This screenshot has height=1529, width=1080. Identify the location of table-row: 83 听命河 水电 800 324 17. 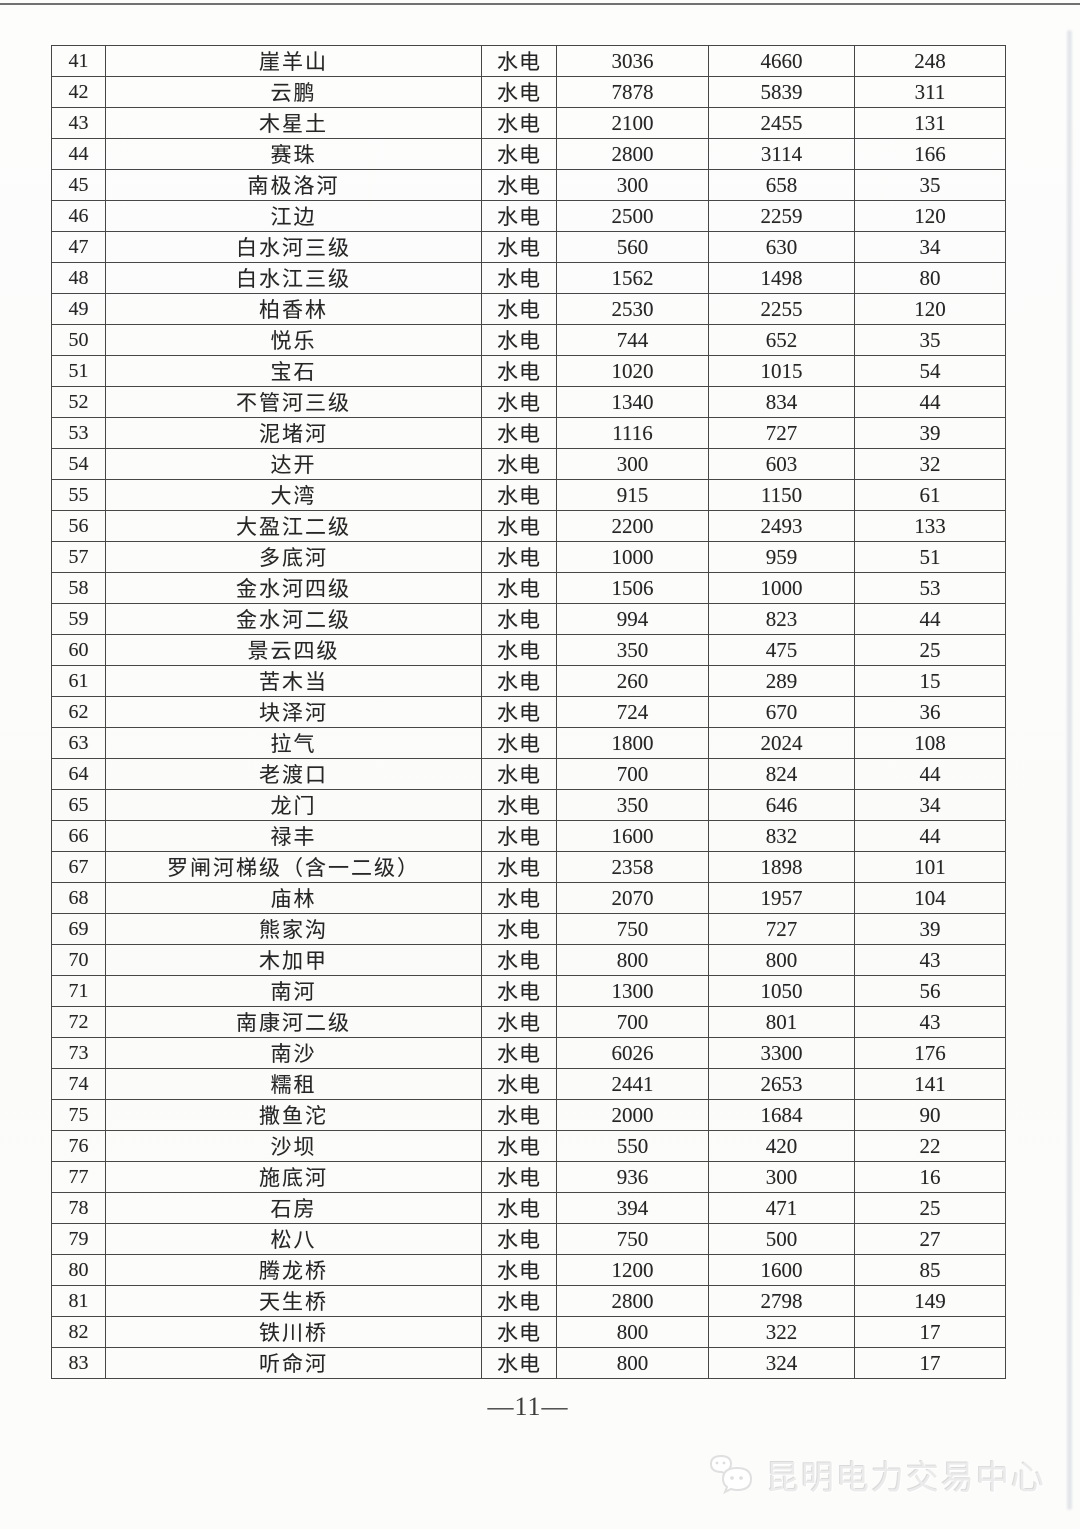
(528, 1363).